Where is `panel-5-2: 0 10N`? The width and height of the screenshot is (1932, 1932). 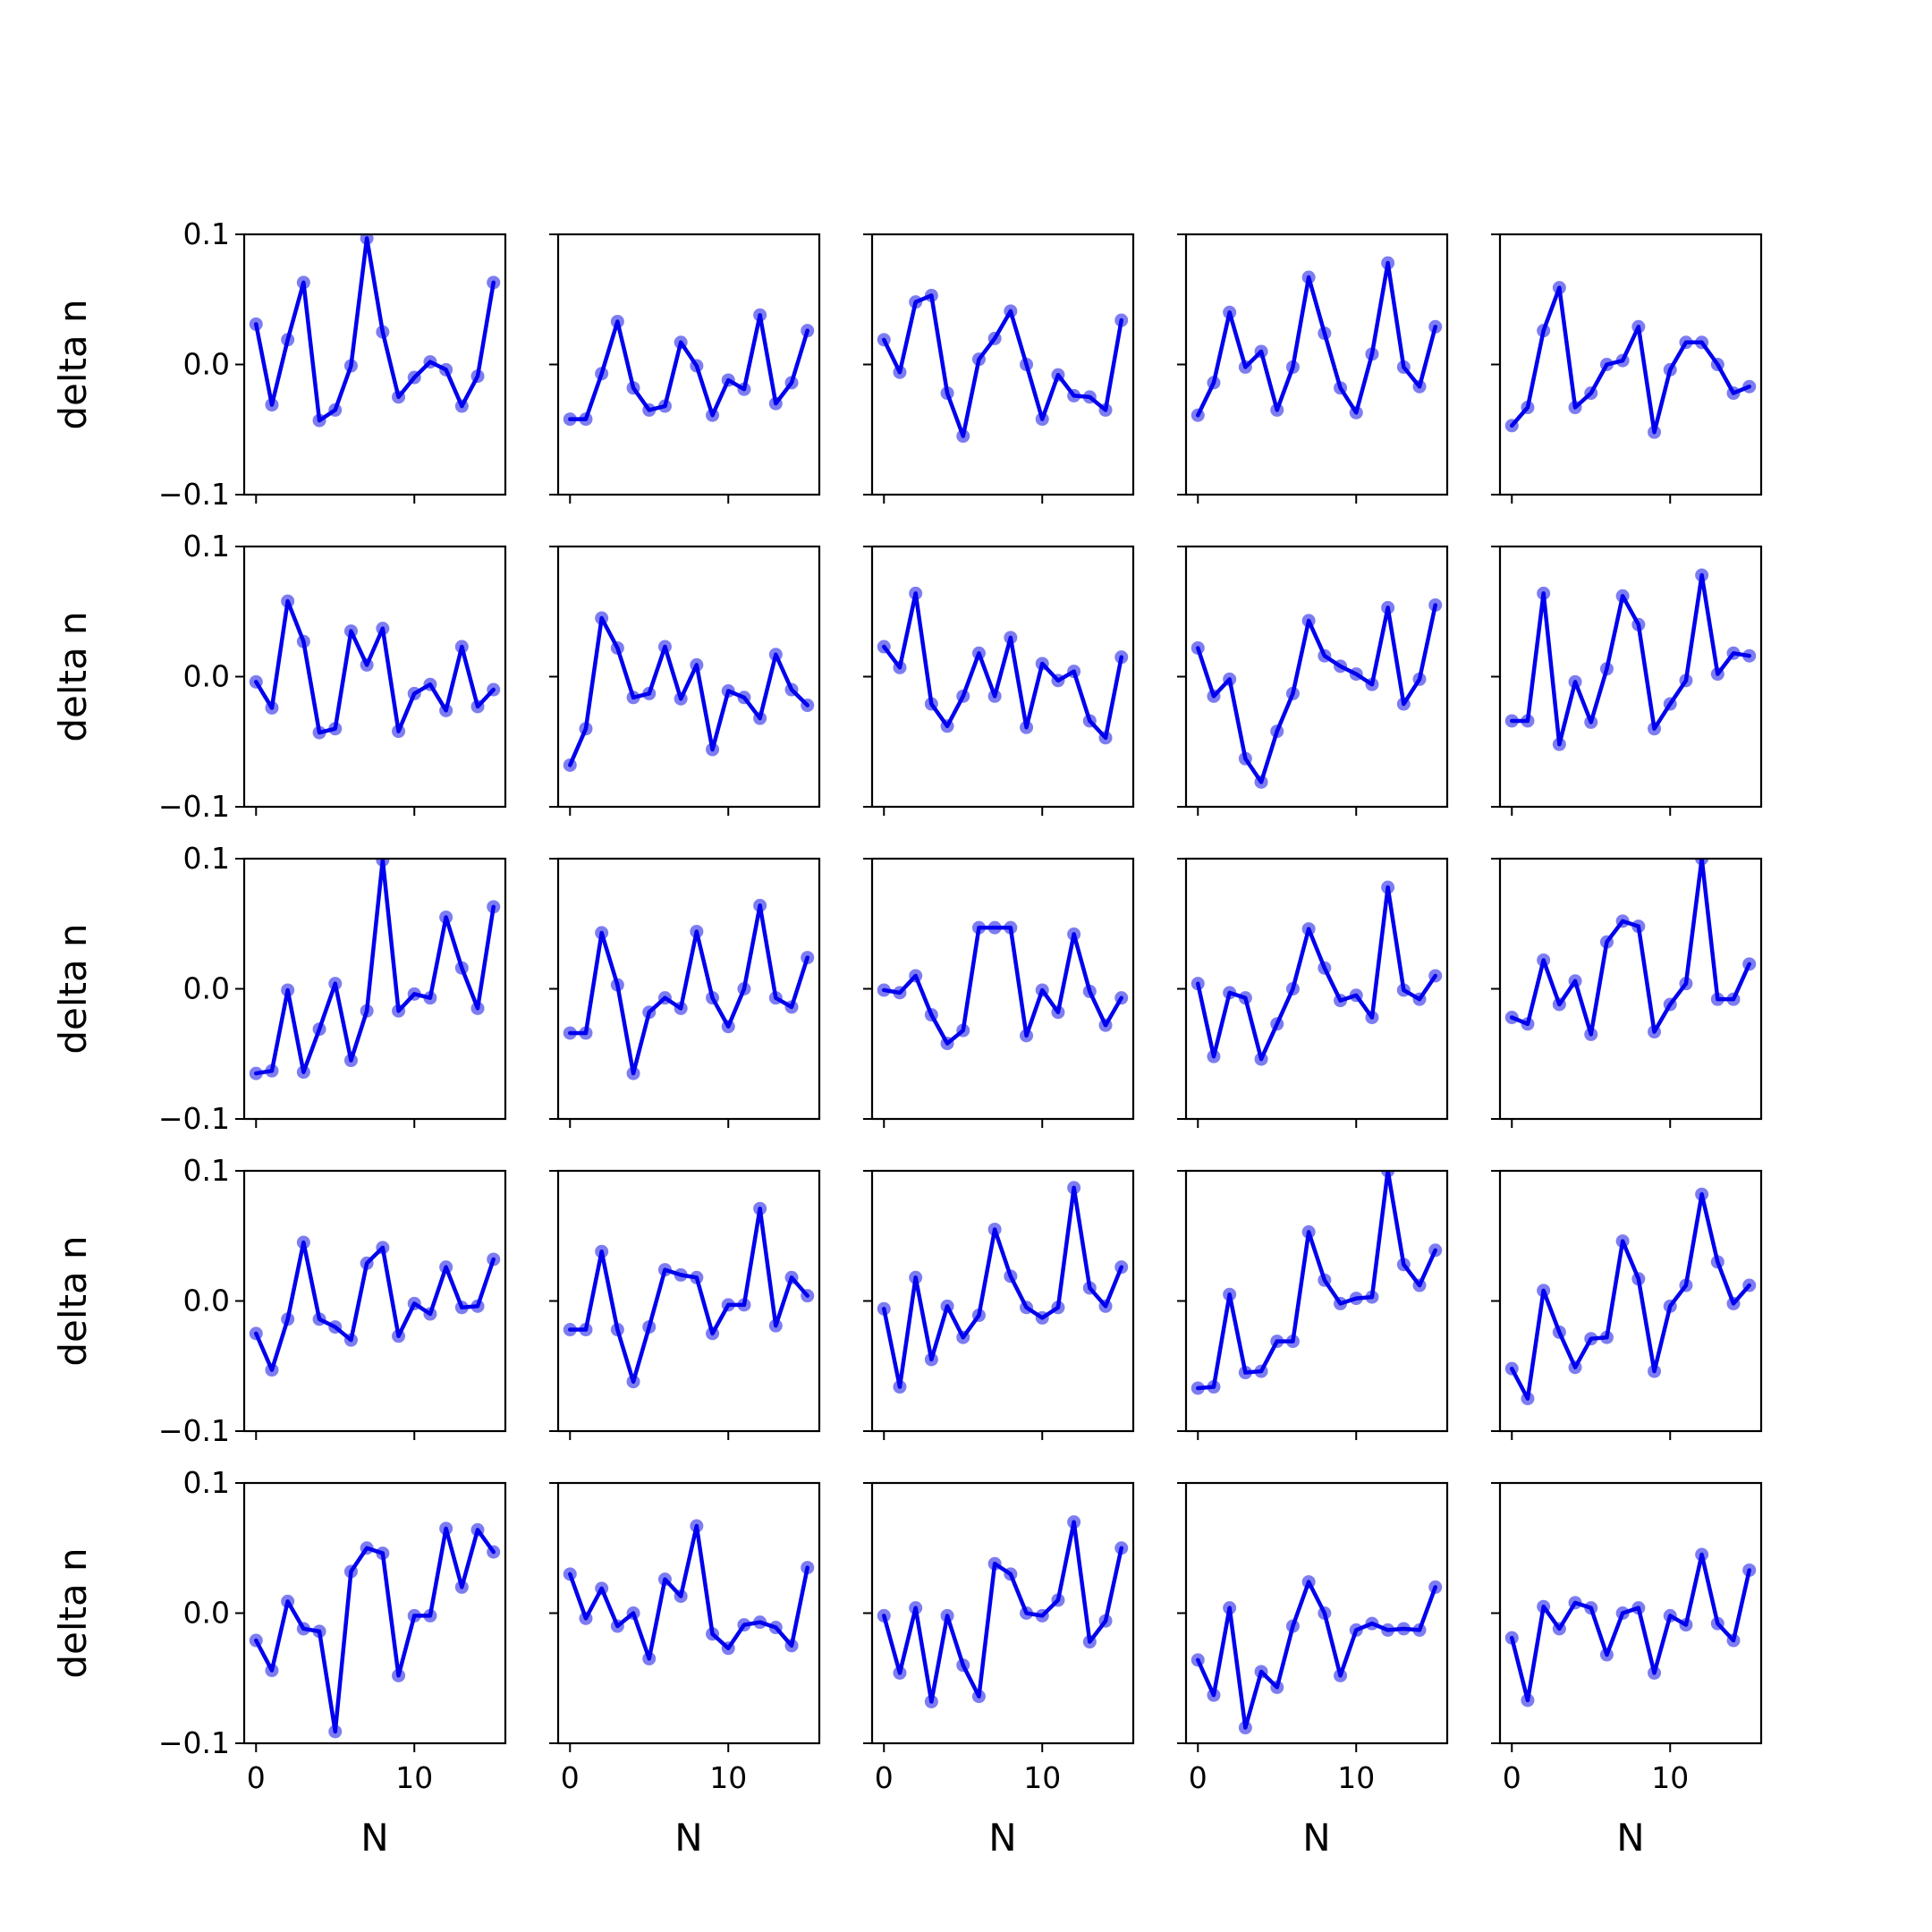
panel-5-2: 0 10N is located at coordinates (685, 1670).